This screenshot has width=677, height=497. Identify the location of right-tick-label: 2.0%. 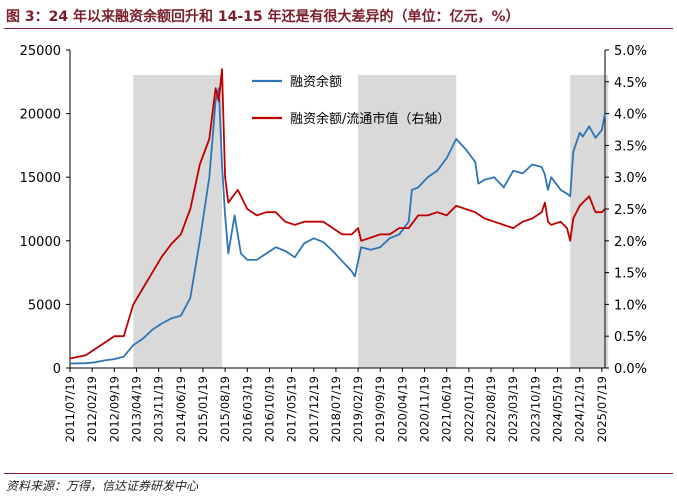
(630, 242).